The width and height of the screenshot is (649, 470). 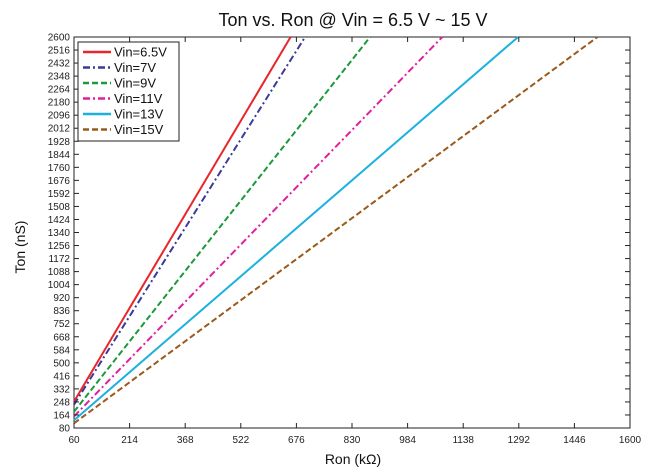 What do you see at coordinates (59, 194) in the screenshot?
I see `y-tick-label: 1592` at bounding box center [59, 194].